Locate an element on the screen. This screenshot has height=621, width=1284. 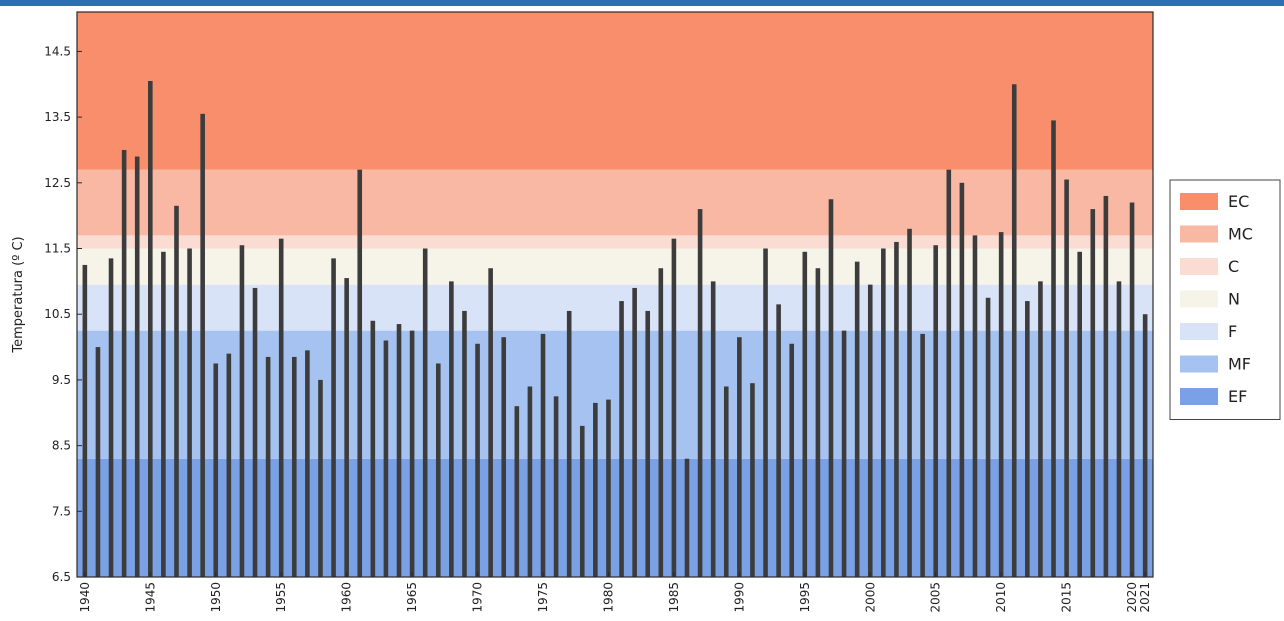
bar-1963 is located at coordinates (386, 458).